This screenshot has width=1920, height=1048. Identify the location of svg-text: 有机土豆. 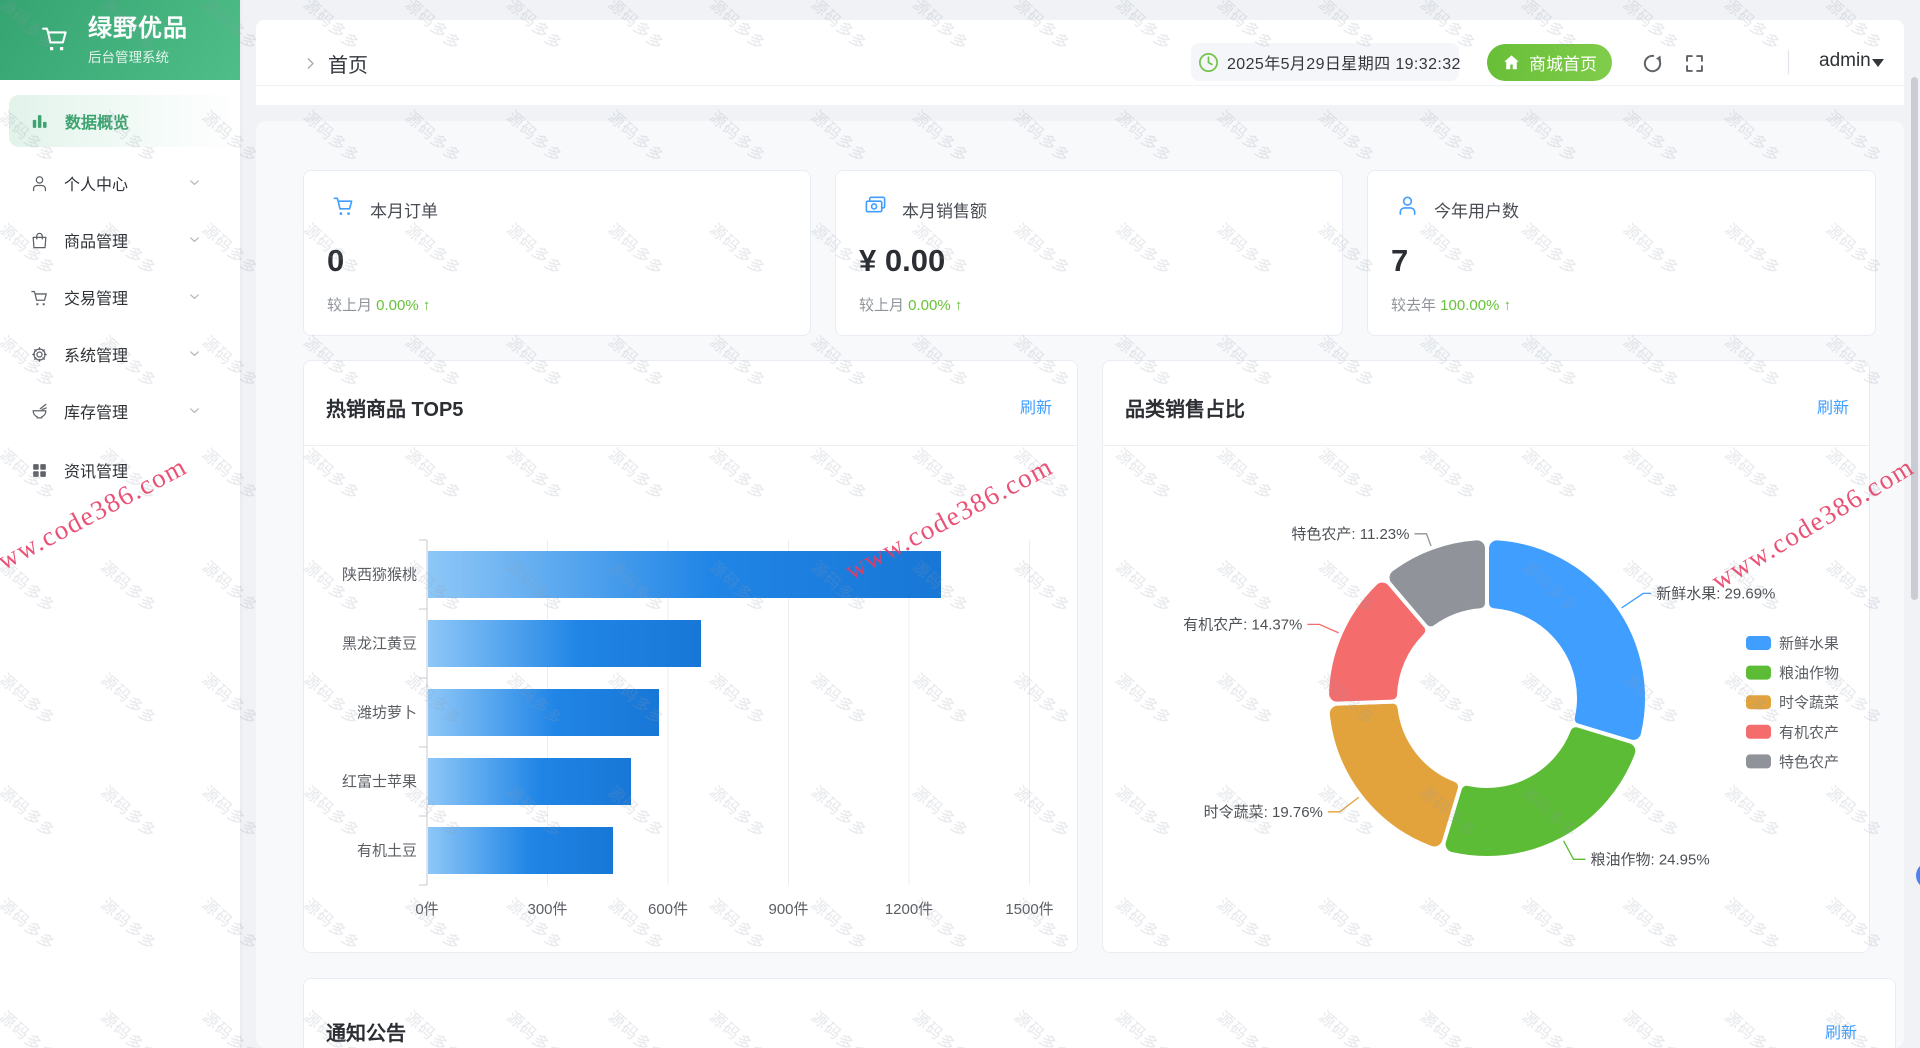
(387, 851).